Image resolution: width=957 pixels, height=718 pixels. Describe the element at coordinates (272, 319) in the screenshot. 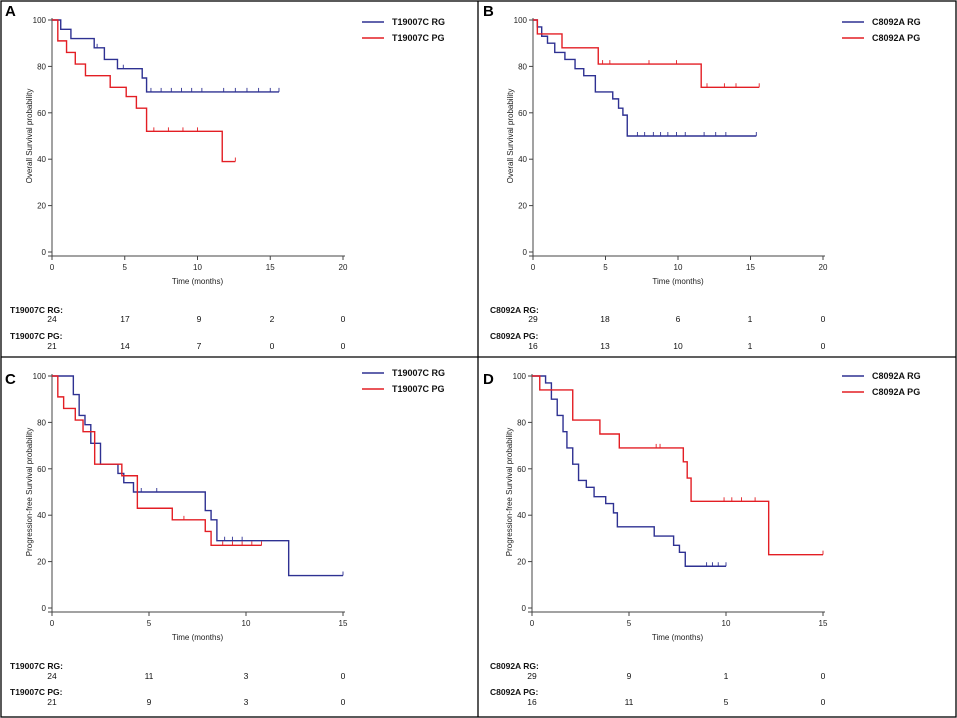

I see `risk-table-value: 2` at that location.